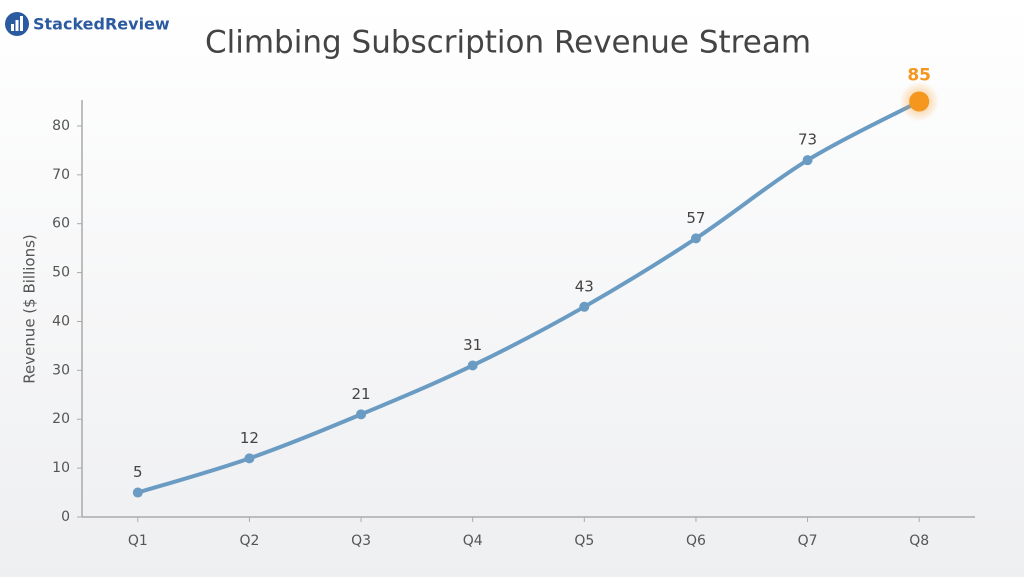 The image size is (1024, 577). Describe the element at coordinates (61, 419) in the screenshot. I see `y-tick-label: 20` at that location.